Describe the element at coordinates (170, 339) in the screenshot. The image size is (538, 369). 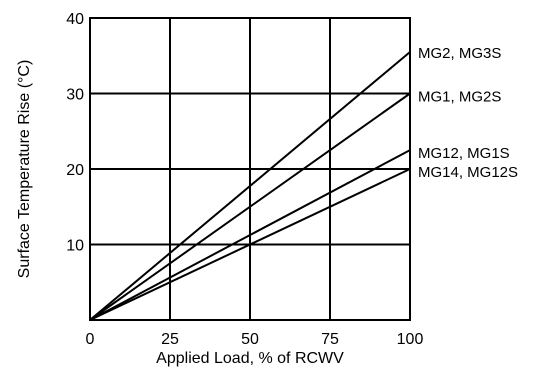
I see `x-tick-label: 25` at that location.